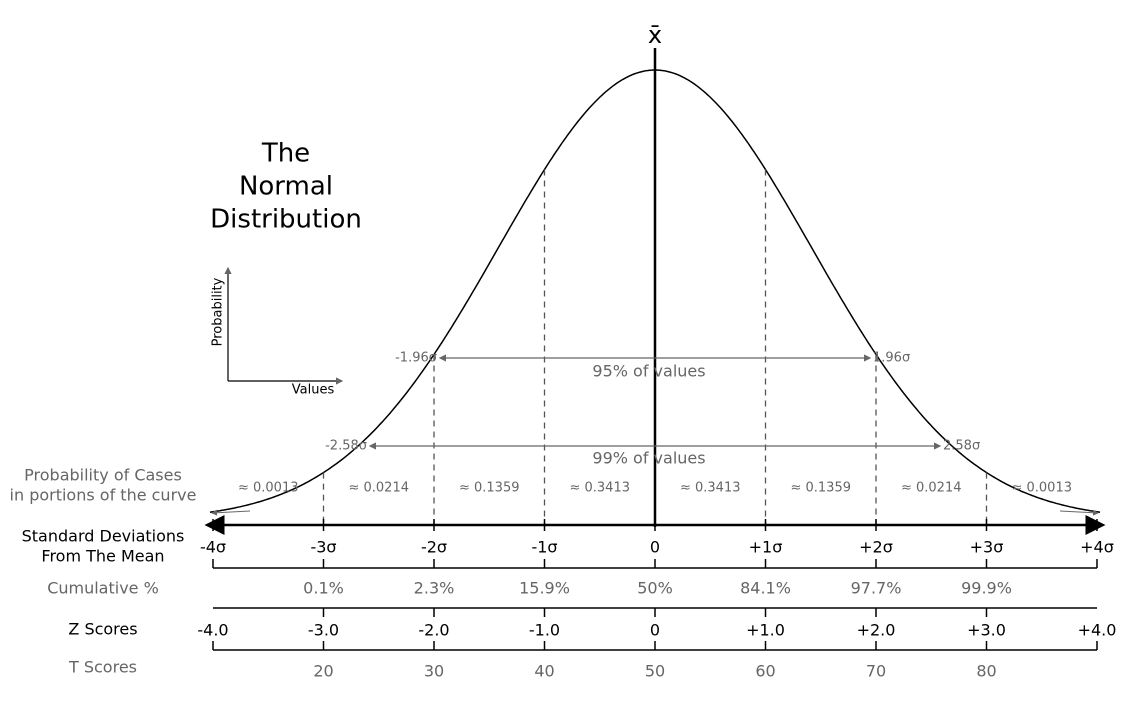  I want to click on row-label: From The Mean, so click(102, 556).